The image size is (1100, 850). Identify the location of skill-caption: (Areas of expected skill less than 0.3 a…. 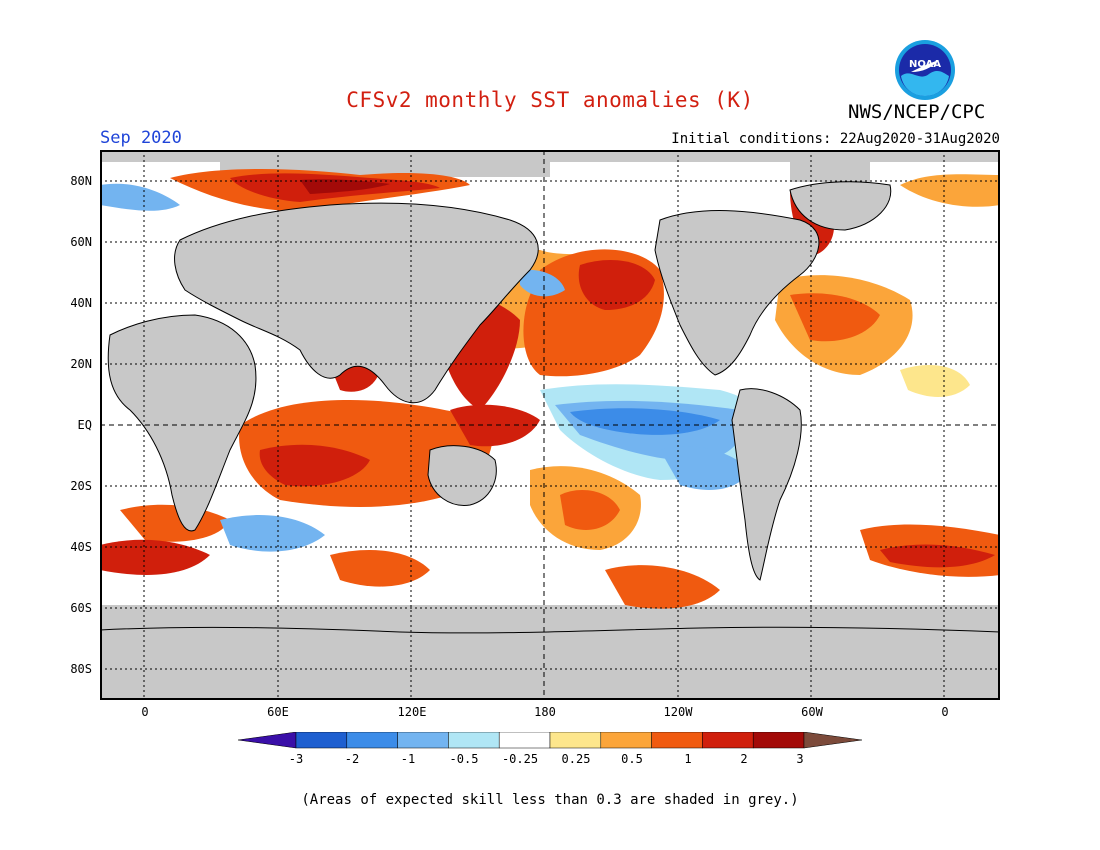
(550, 800).